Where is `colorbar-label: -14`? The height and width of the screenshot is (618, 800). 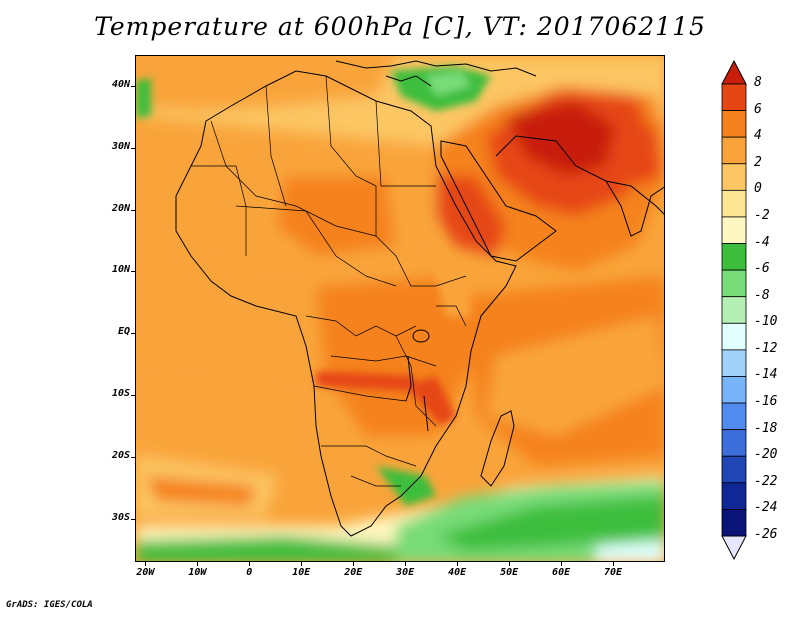
colorbar-label: -14 is located at coordinates (766, 375).